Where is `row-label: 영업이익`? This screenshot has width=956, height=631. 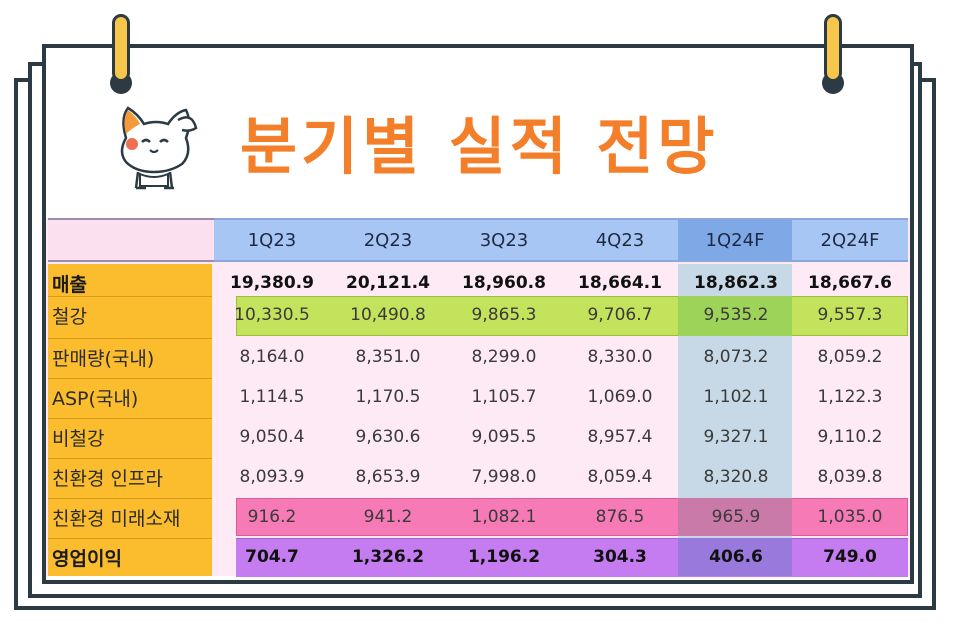
row-label: 영업이익 is located at coordinates (87, 558).